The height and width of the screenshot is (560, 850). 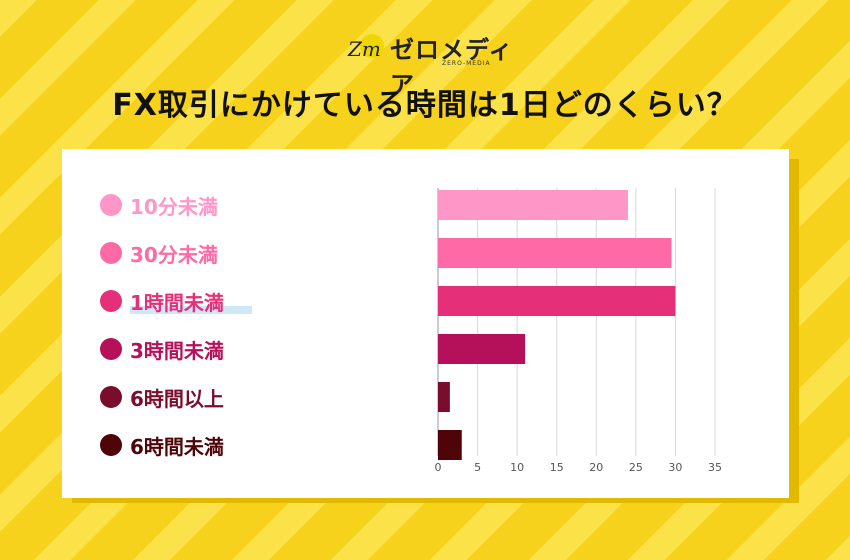 I want to click on legend-item: 30分未満, so click(x=159, y=253).